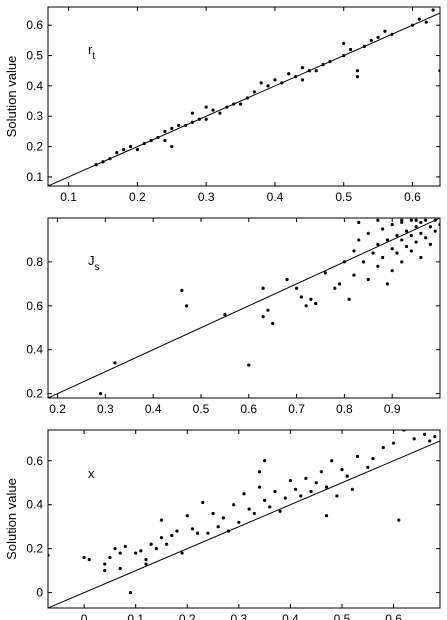 The height and width of the screenshot is (620, 447). What do you see at coordinates (34, 177) in the screenshot?
I see `y-tick-label: 0.1` at bounding box center [34, 177].